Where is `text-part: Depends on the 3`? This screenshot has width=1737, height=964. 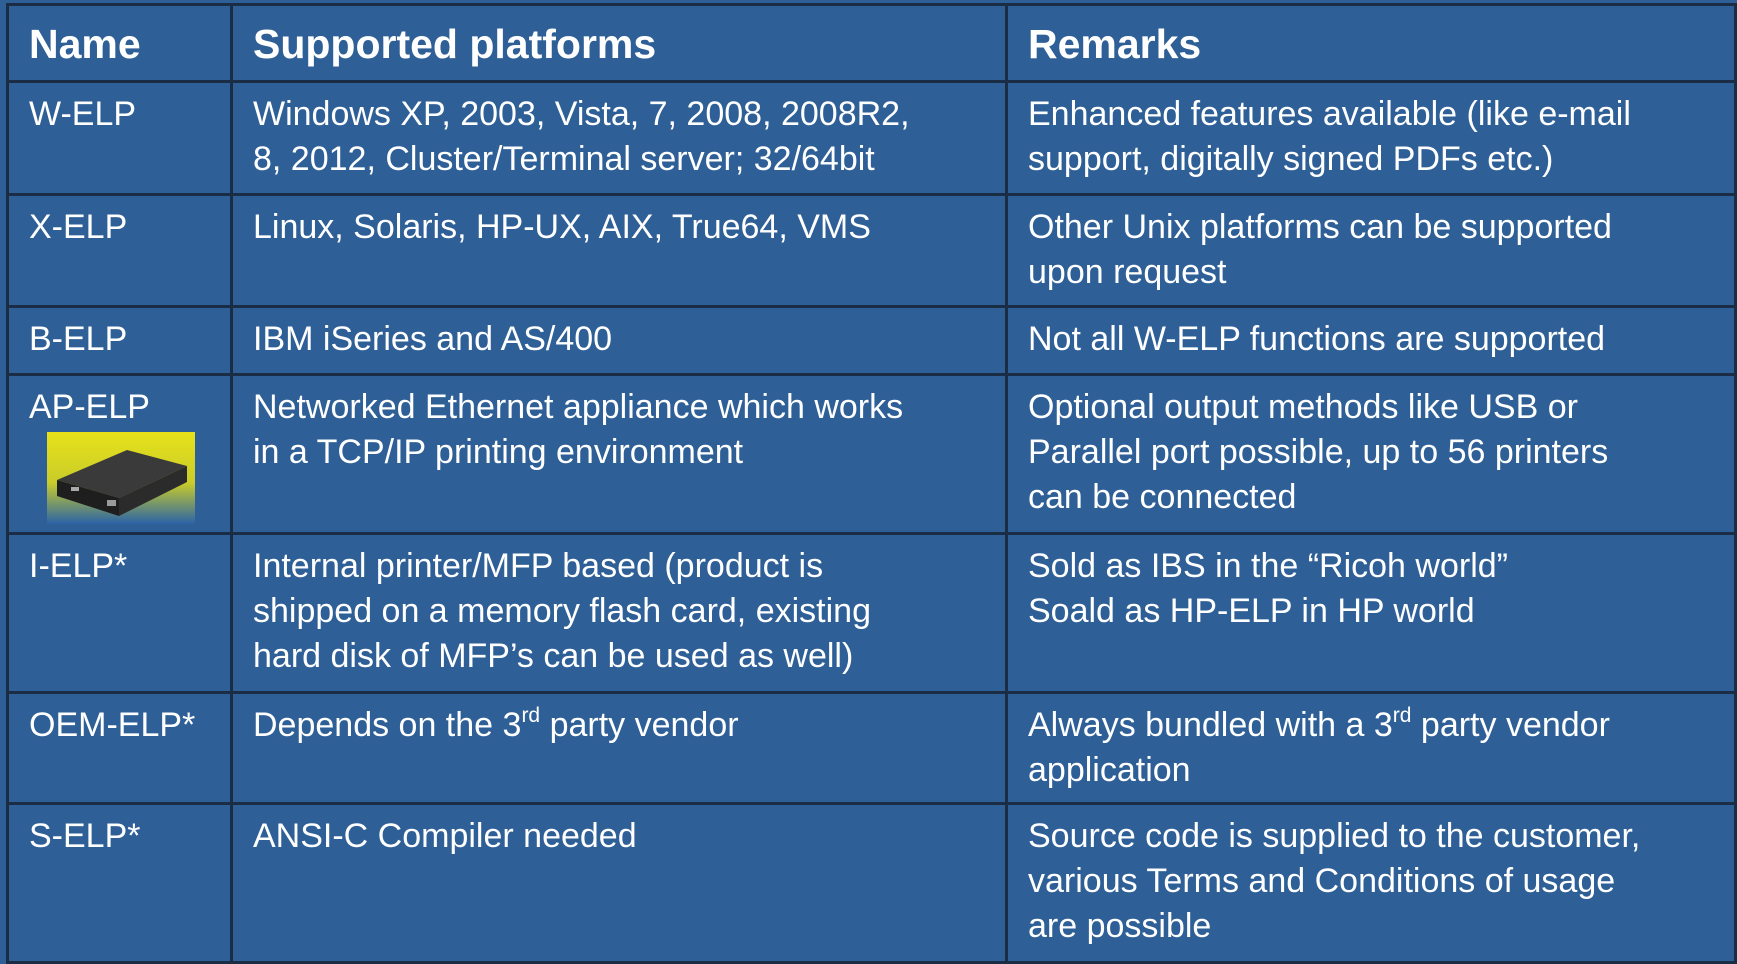
text-part: Depends on the 3 is located at coordinates (387, 725).